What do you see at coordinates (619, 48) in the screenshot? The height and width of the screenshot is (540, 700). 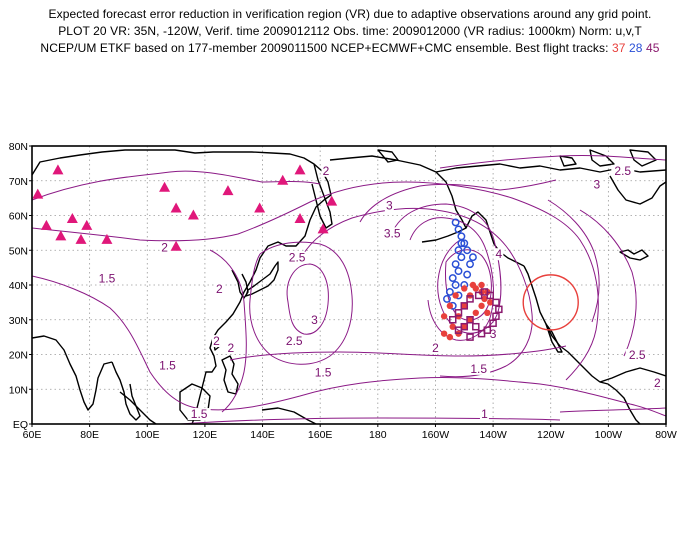 I see `track-label-37: 37` at bounding box center [619, 48].